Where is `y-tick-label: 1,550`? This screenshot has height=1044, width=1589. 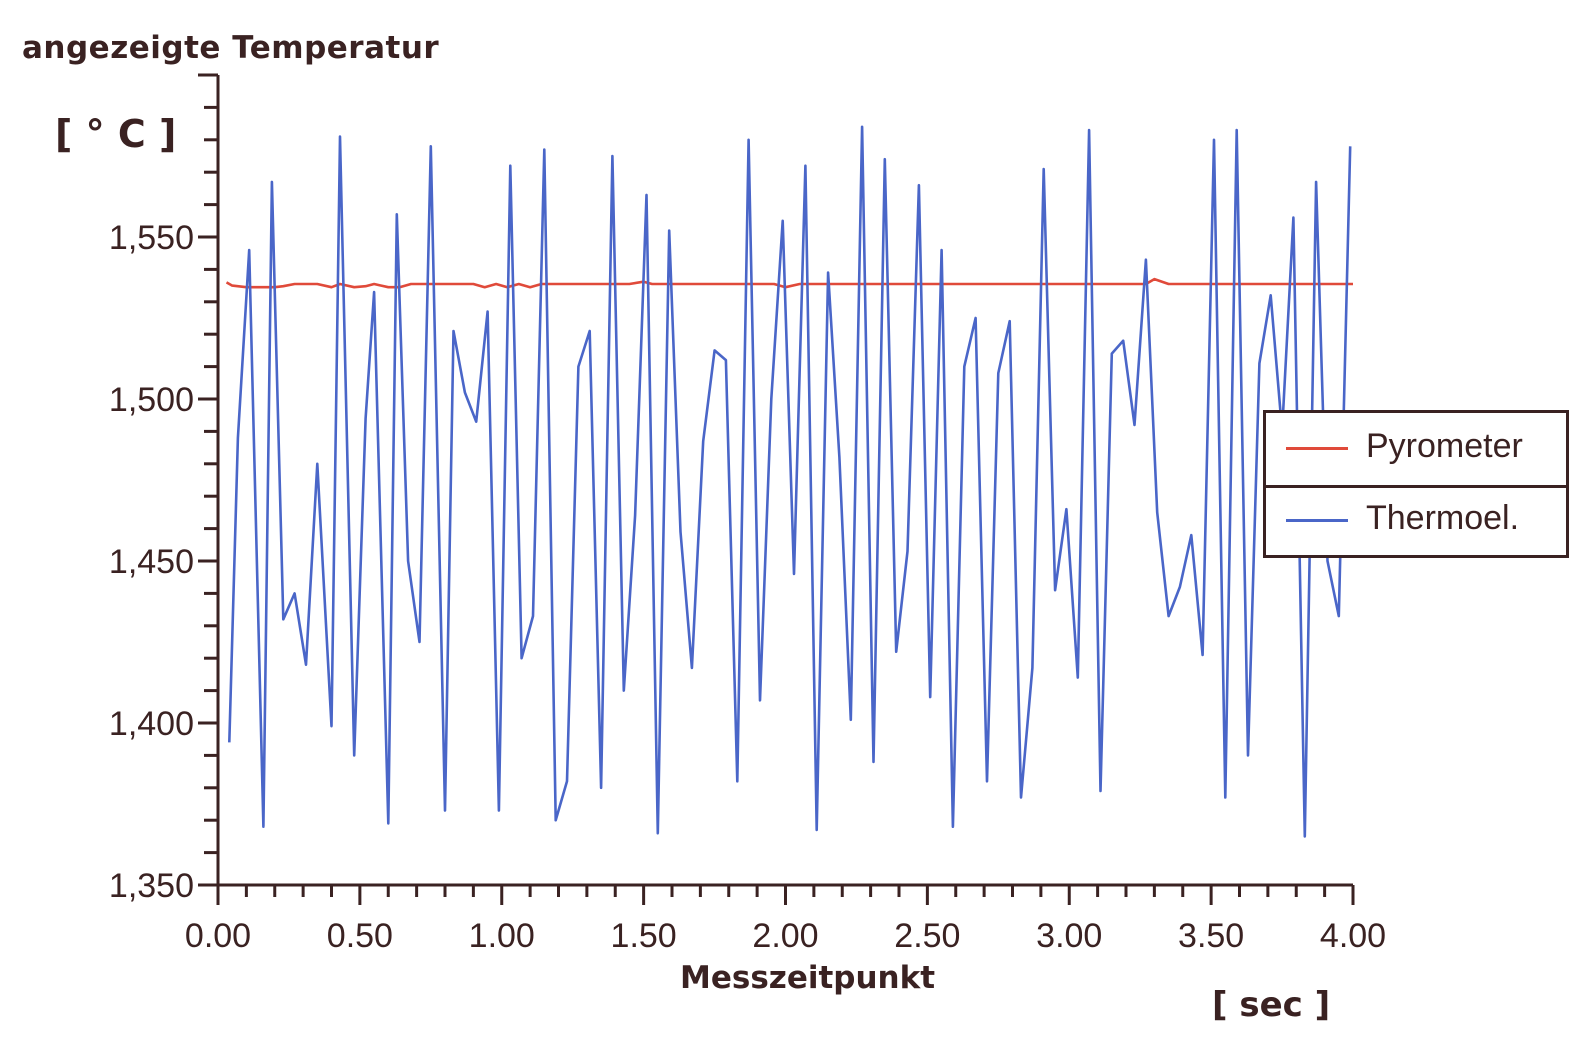
y-tick-label: 1,550 is located at coordinates (151, 238).